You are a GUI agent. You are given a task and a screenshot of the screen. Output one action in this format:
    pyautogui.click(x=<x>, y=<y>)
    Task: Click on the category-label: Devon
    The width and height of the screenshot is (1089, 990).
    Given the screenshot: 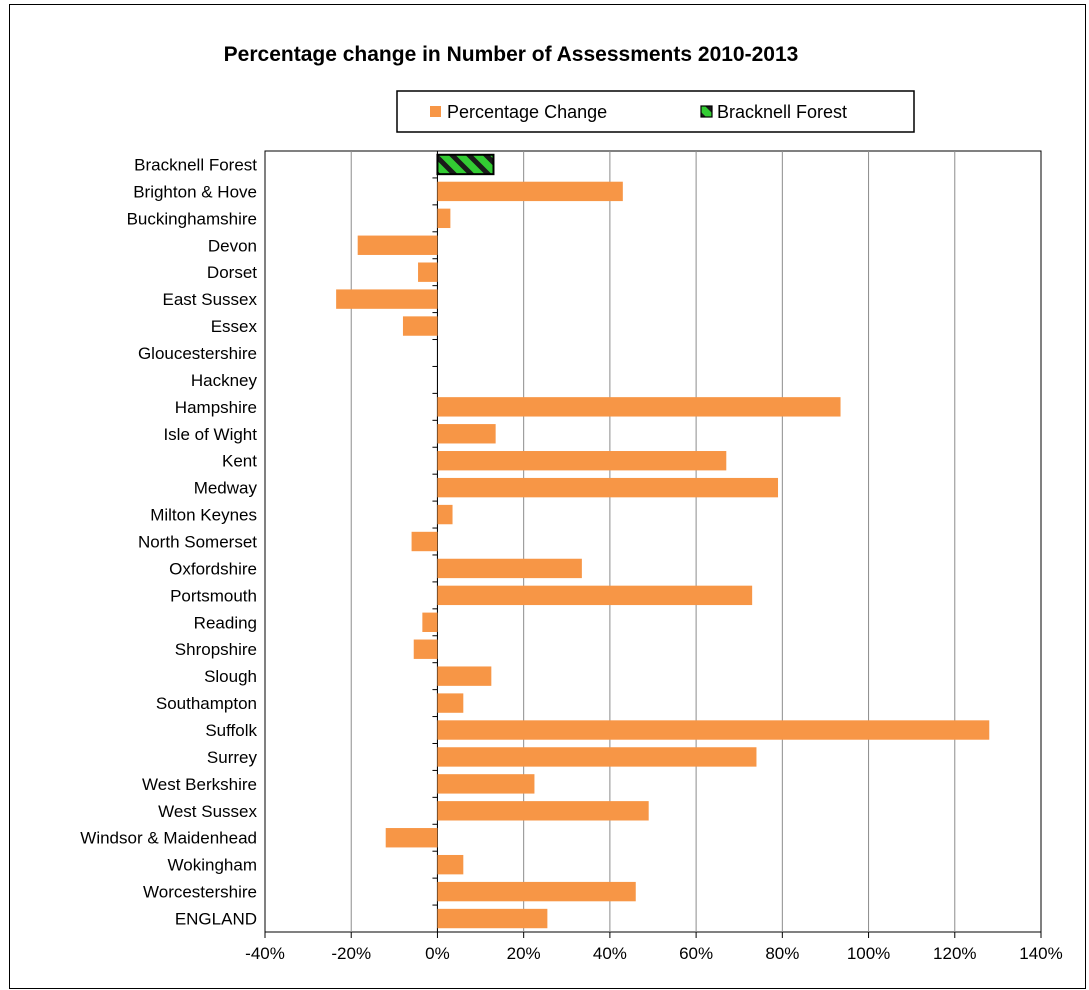 What is the action you would take?
    pyautogui.click(x=232, y=245)
    